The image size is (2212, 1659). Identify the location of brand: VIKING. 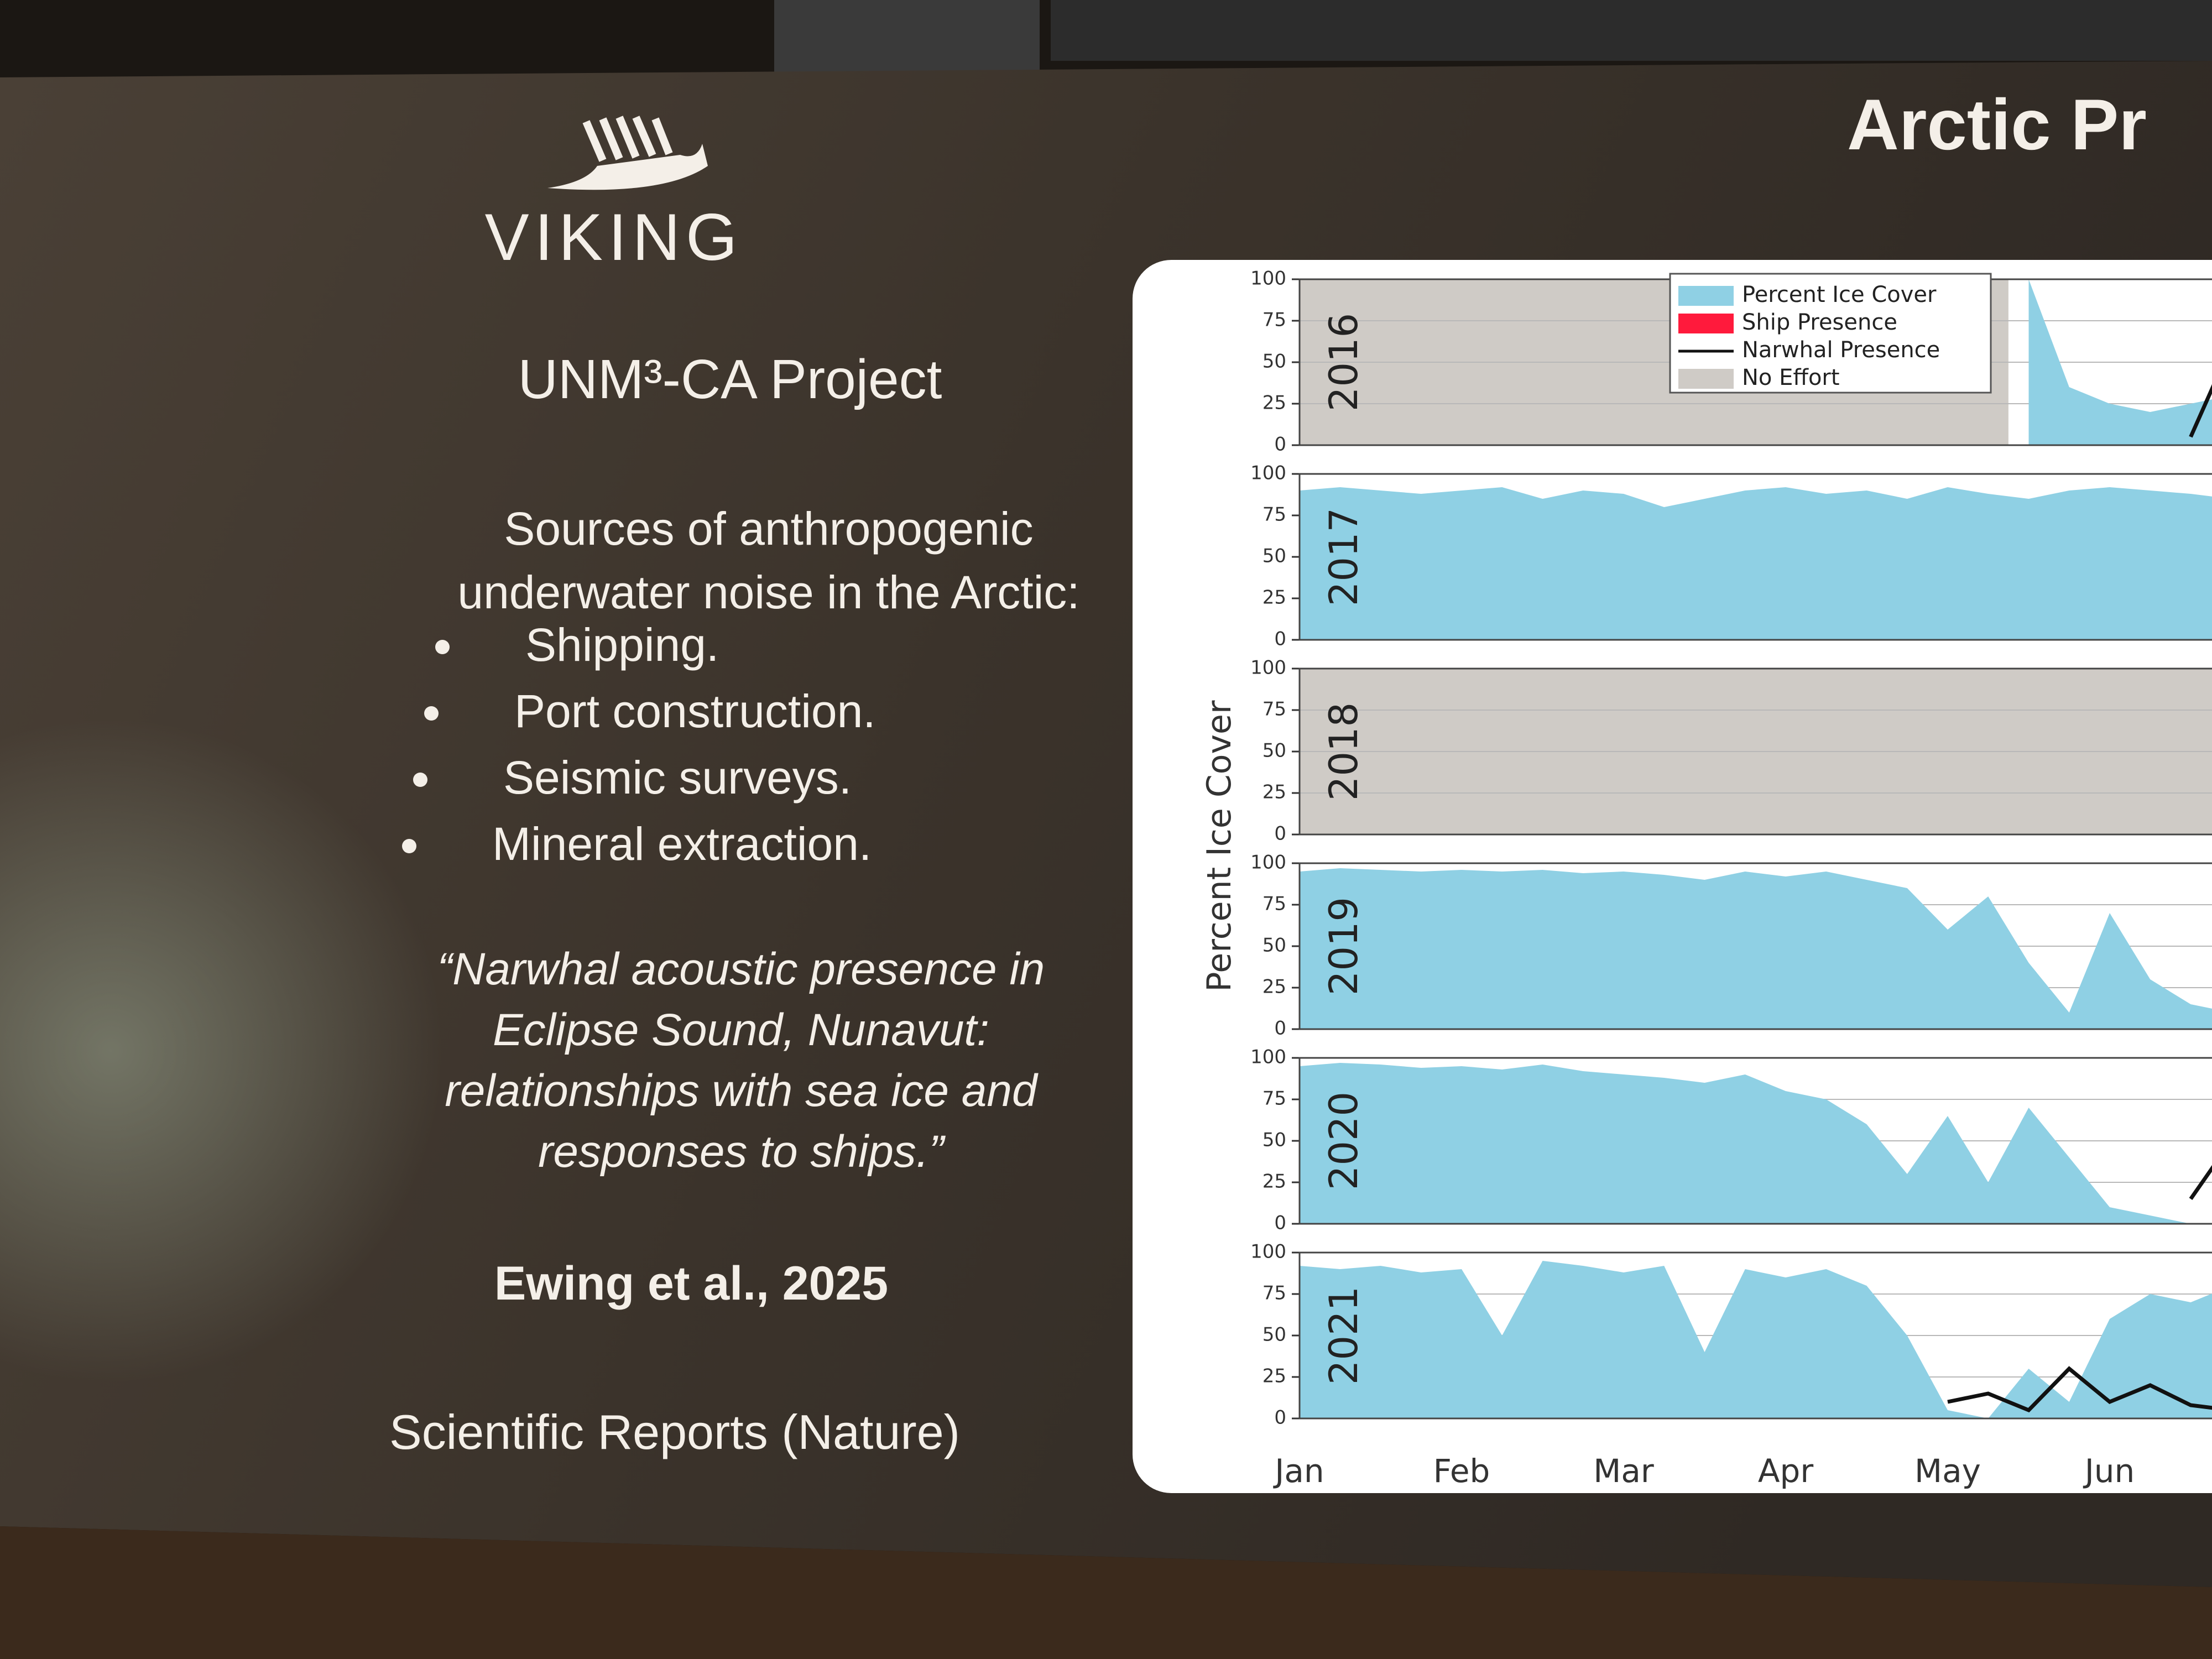
(614, 237).